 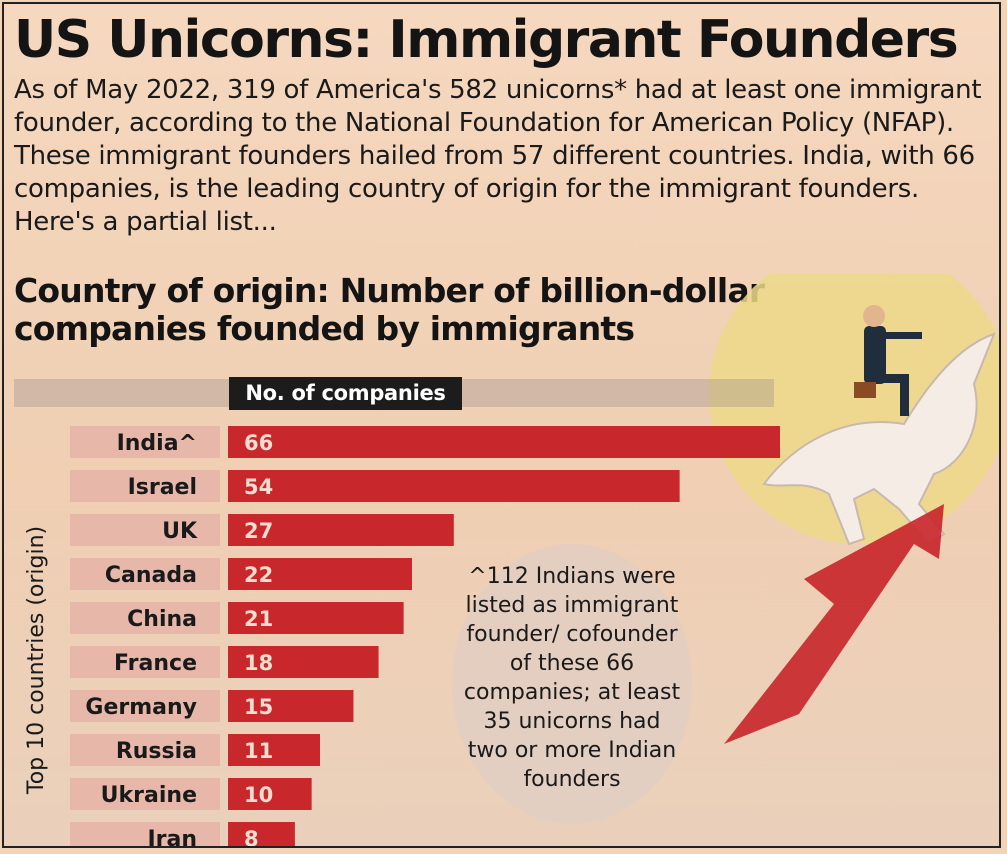 What do you see at coordinates (156, 751) in the screenshot?
I see `category-label: Russia` at bounding box center [156, 751].